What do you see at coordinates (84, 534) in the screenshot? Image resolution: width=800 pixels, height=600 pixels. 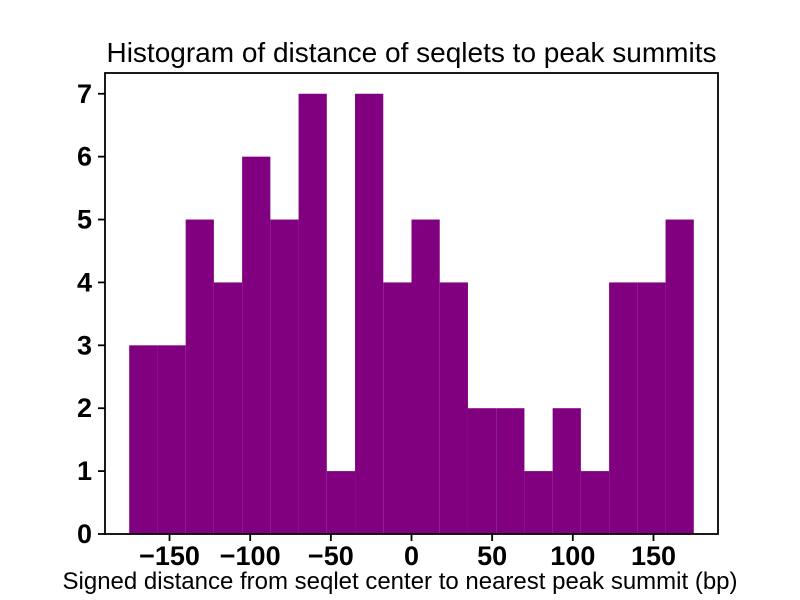 I see `y-tick-label: 0` at bounding box center [84, 534].